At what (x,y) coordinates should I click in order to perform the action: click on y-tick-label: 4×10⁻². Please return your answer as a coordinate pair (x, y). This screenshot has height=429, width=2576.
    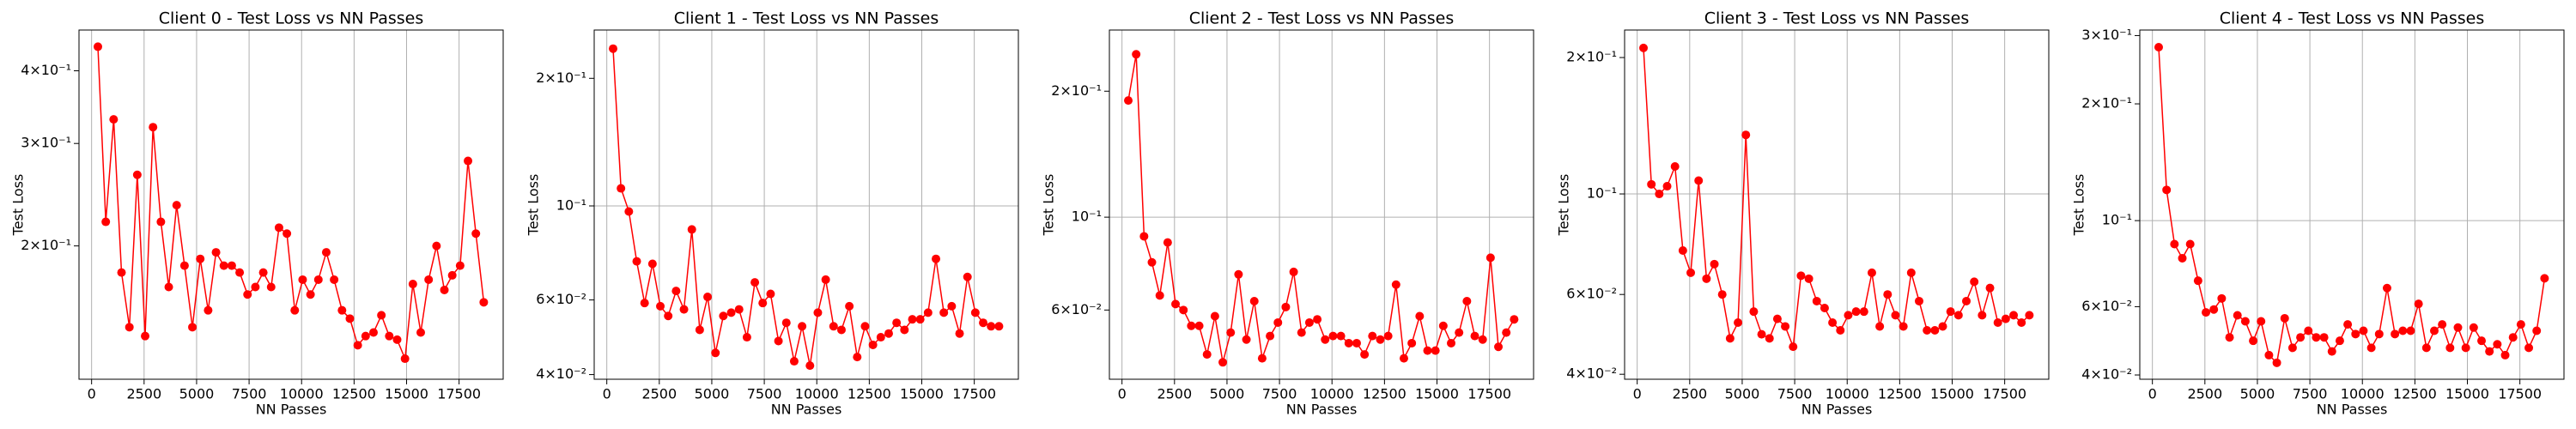
    Looking at the image, I should click on (2106, 374).